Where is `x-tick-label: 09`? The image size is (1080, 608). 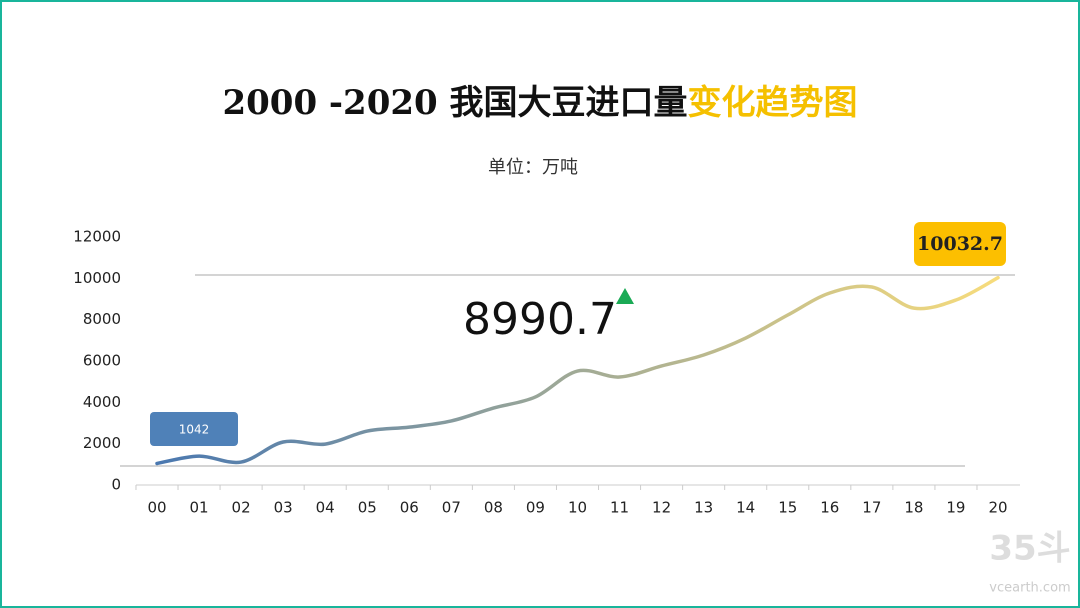
x-tick-label: 09 is located at coordinates (535, 508).